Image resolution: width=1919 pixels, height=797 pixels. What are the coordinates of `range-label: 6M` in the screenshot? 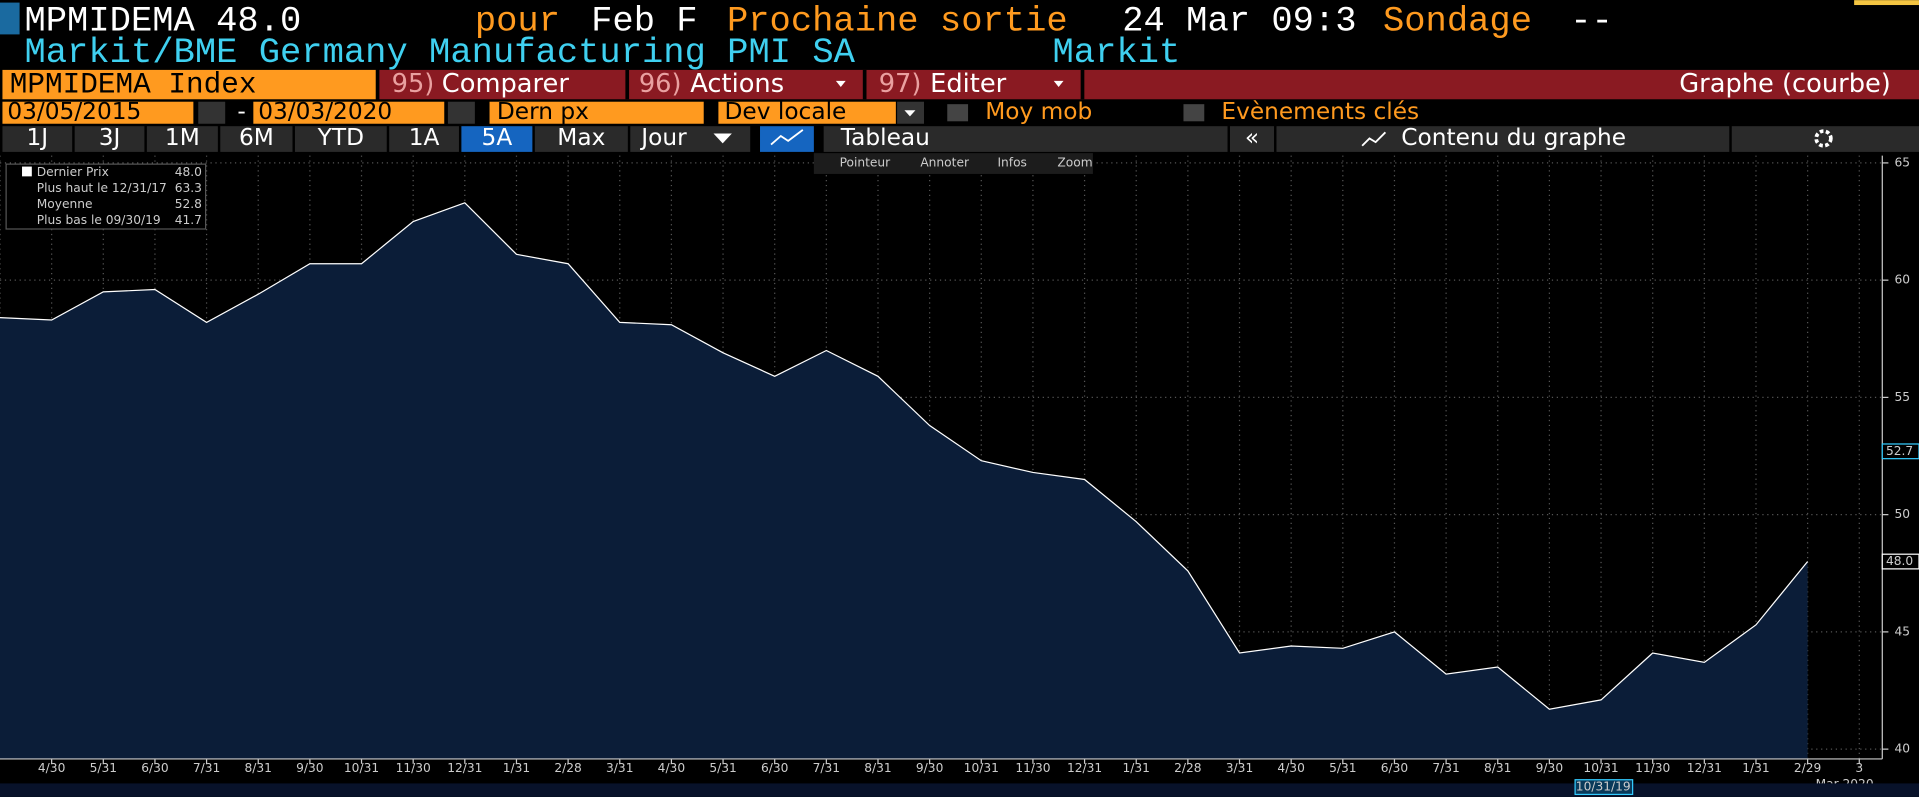 It's located at (256, 137).